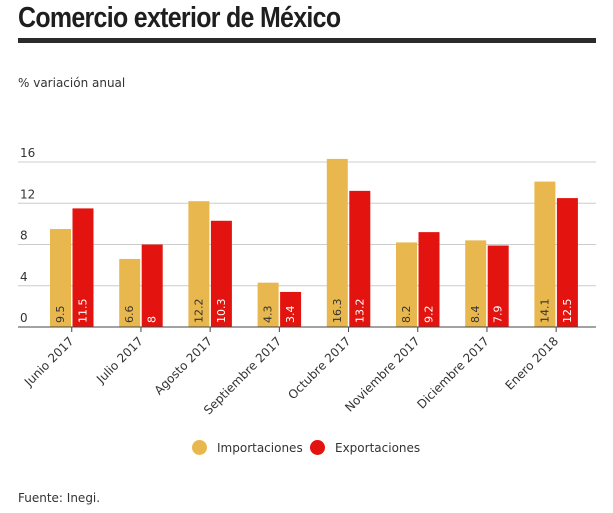  I want to click on legend-swatch-exportaciones, so click(317, 447).